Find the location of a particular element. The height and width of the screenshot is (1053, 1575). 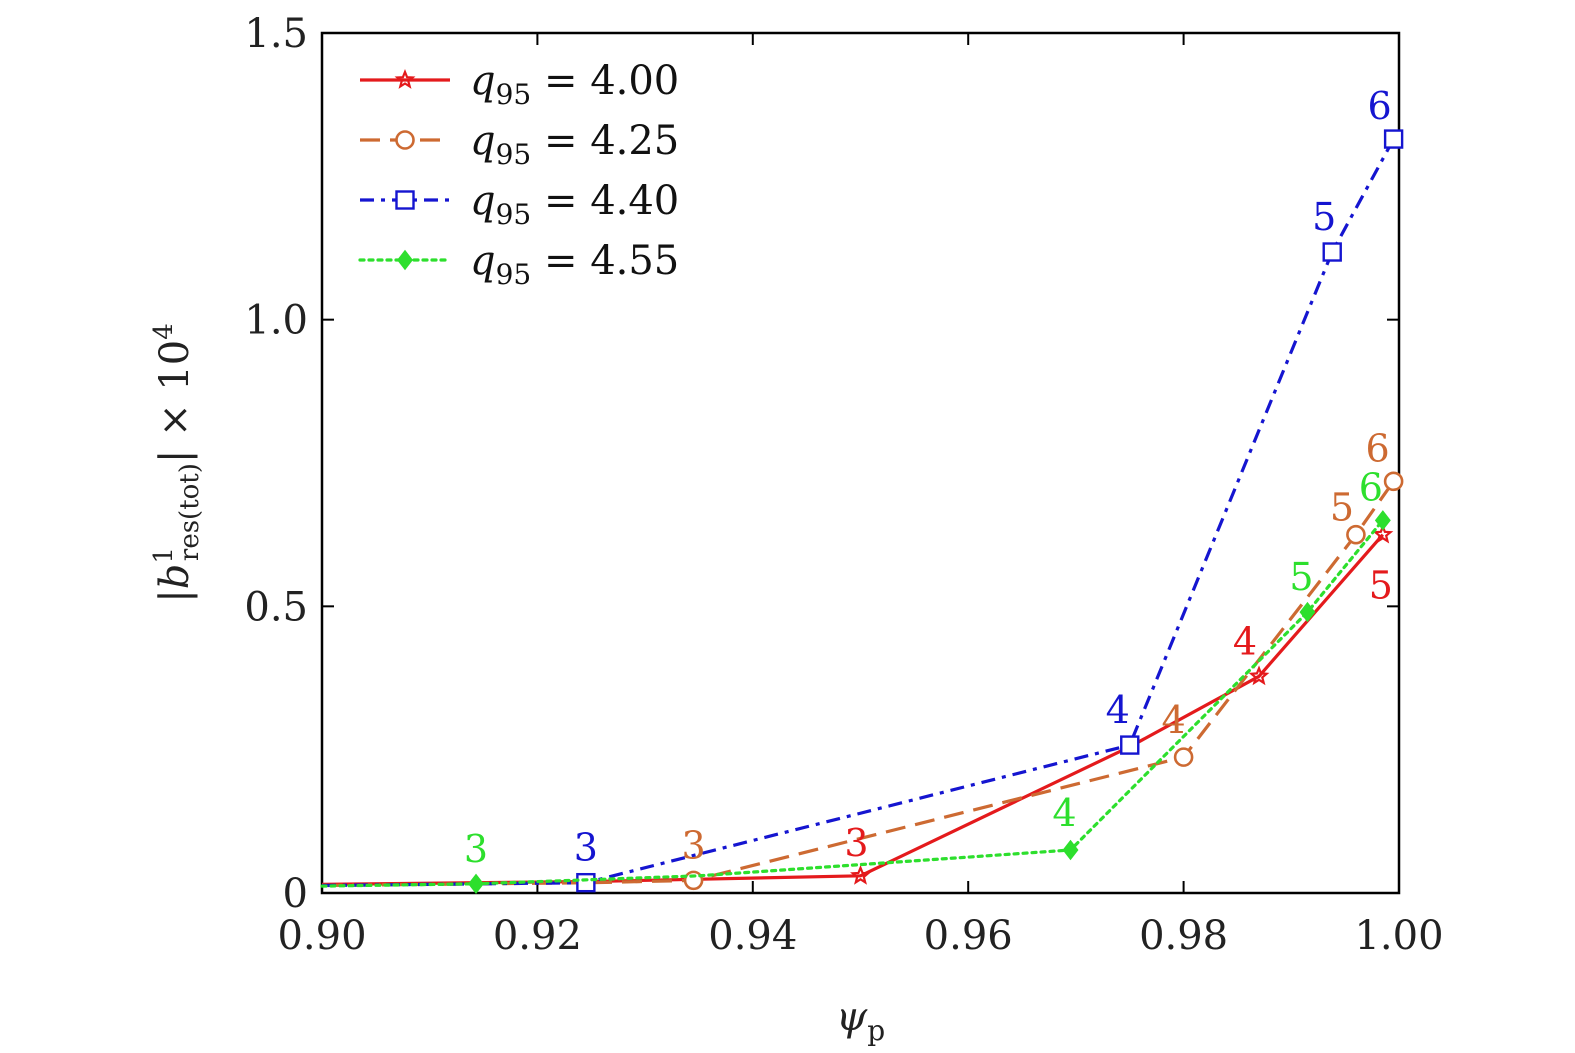

legend-label: q95 = 4.55 is located at coordinates (574, 264).